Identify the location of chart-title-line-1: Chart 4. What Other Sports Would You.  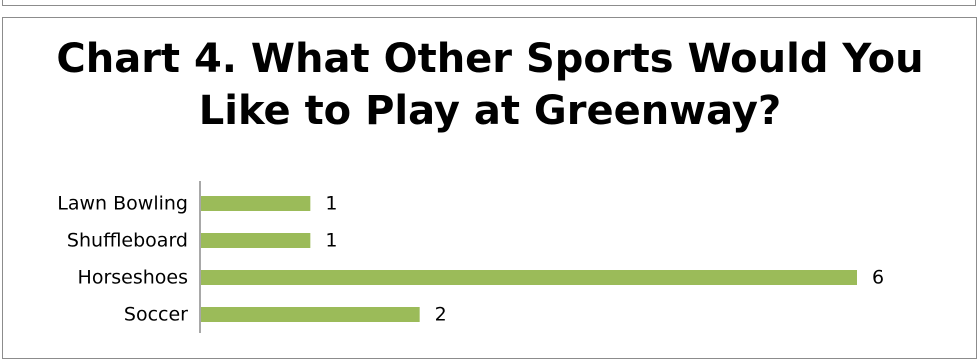
(490, 59).